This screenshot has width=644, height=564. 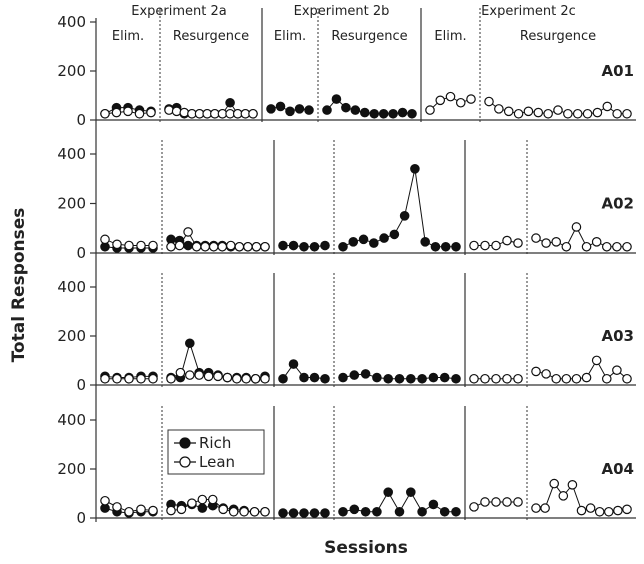 What do you see at coordinates (185, 443) in the screenshot?
I see `legend-marker-rich` at bounding box center [185, 443].